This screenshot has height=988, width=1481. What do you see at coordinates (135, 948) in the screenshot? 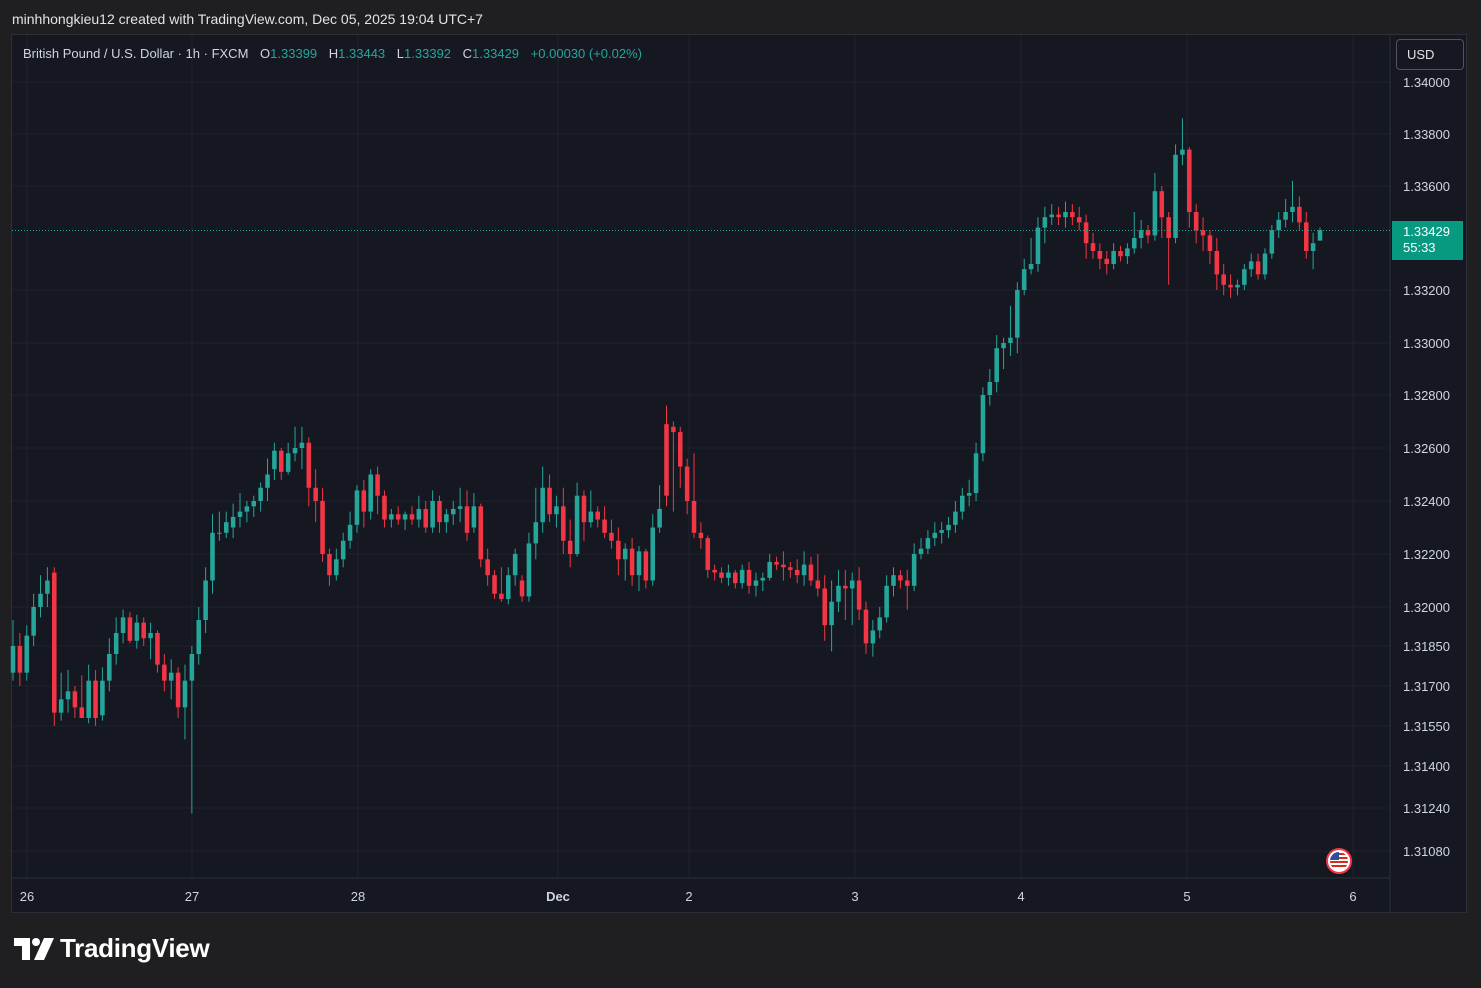
I see `tradingview-logo-text: TradingView` at bounding box center [135, 948].